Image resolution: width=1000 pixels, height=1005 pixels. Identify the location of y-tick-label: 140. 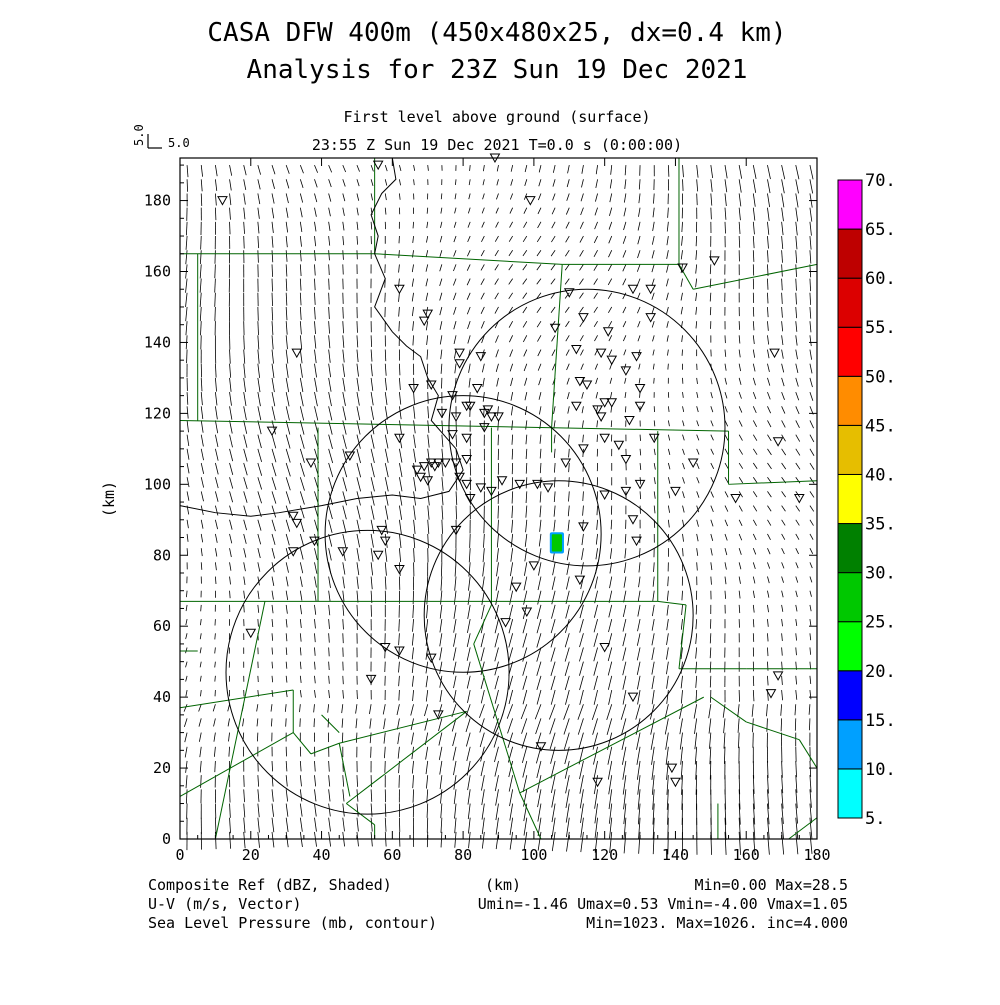
(157, 342).